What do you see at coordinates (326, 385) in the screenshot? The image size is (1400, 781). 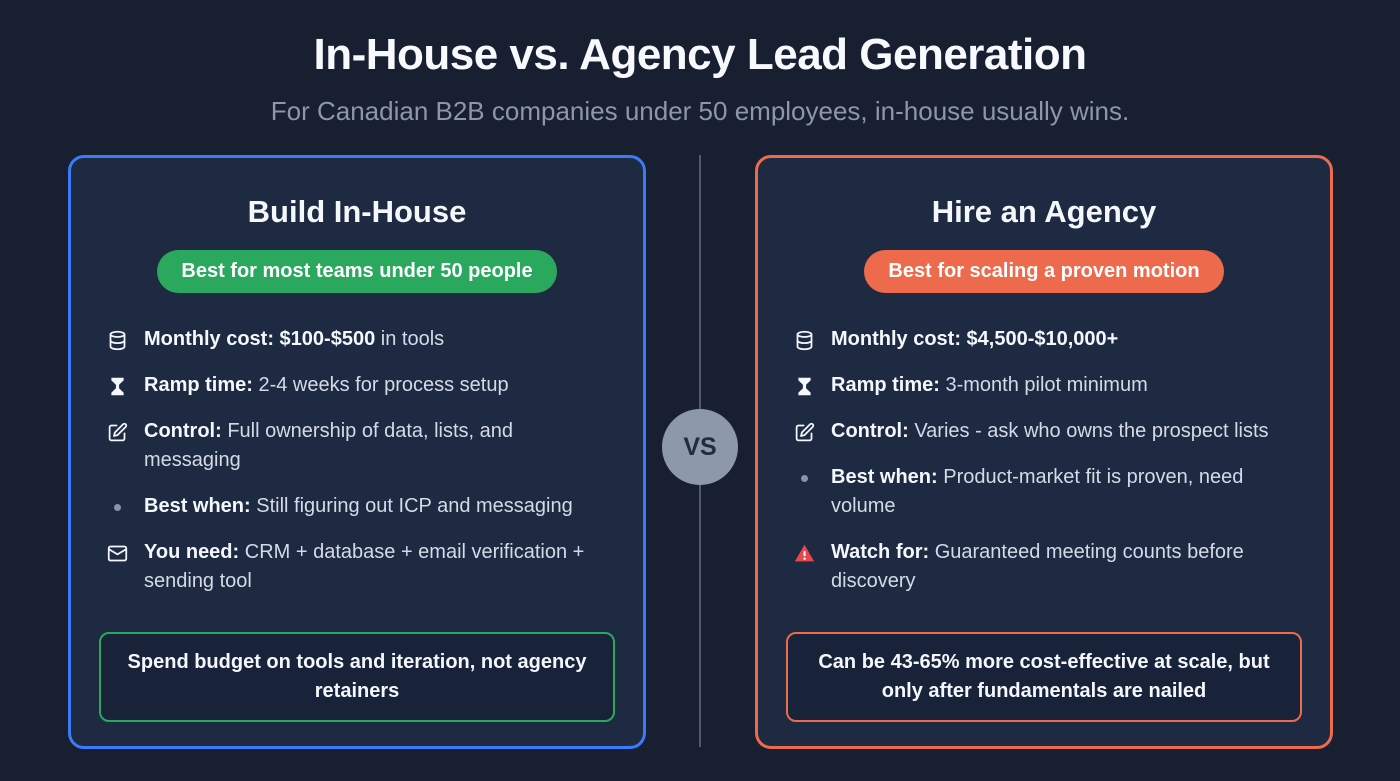 I see `list-item-text: Ramp time: 2-4 weeks for process setup` at bounding box center [326, 385].